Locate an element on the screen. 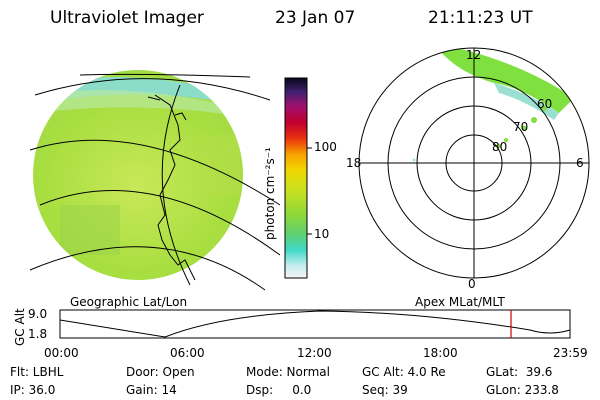 The image size is (600, 400). altitude-curve is located at coordinates (315, 324).